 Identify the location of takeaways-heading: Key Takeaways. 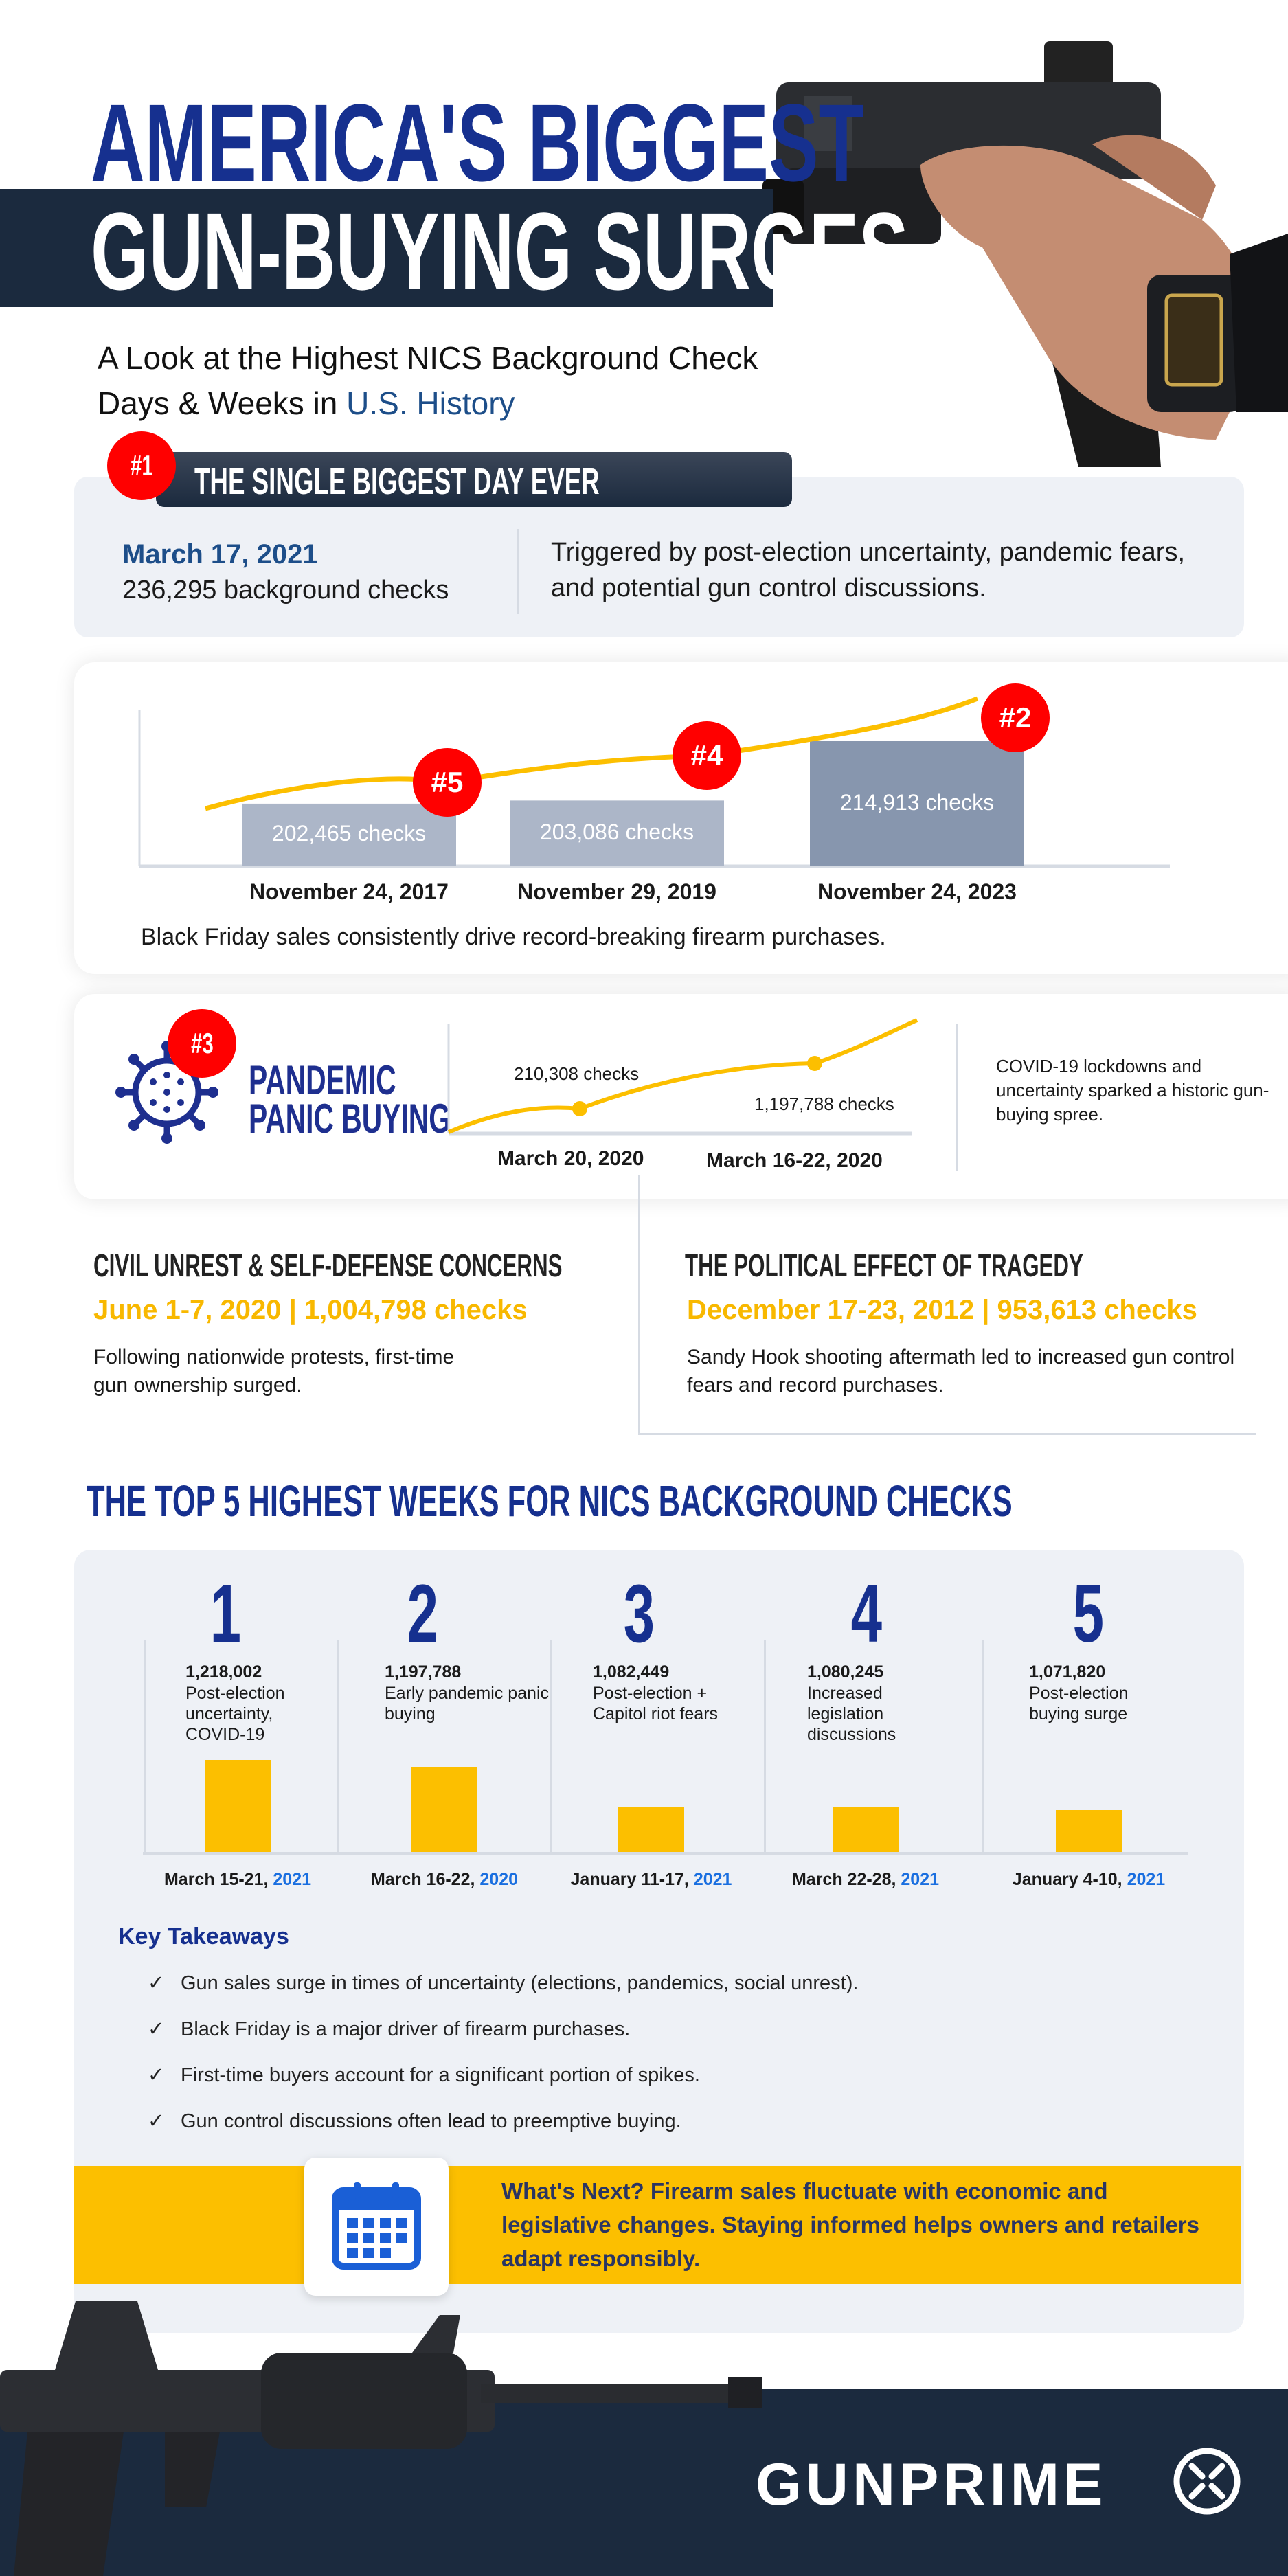
(203, 1936).